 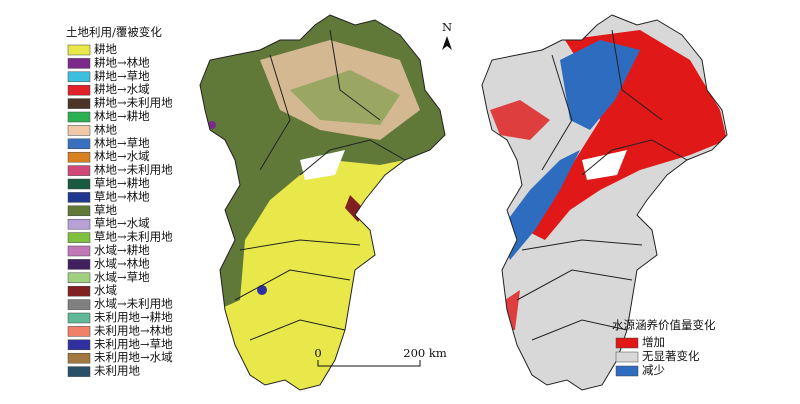 I want to click on legend-label: 林地→水域, so click(x=122, y=156).